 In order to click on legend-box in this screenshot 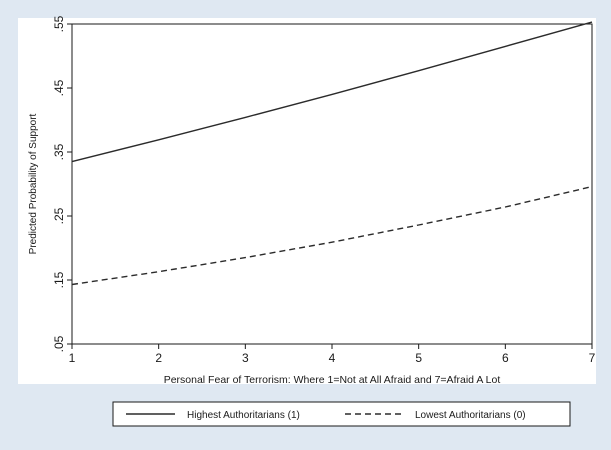, I will do `click(341, 414)`.